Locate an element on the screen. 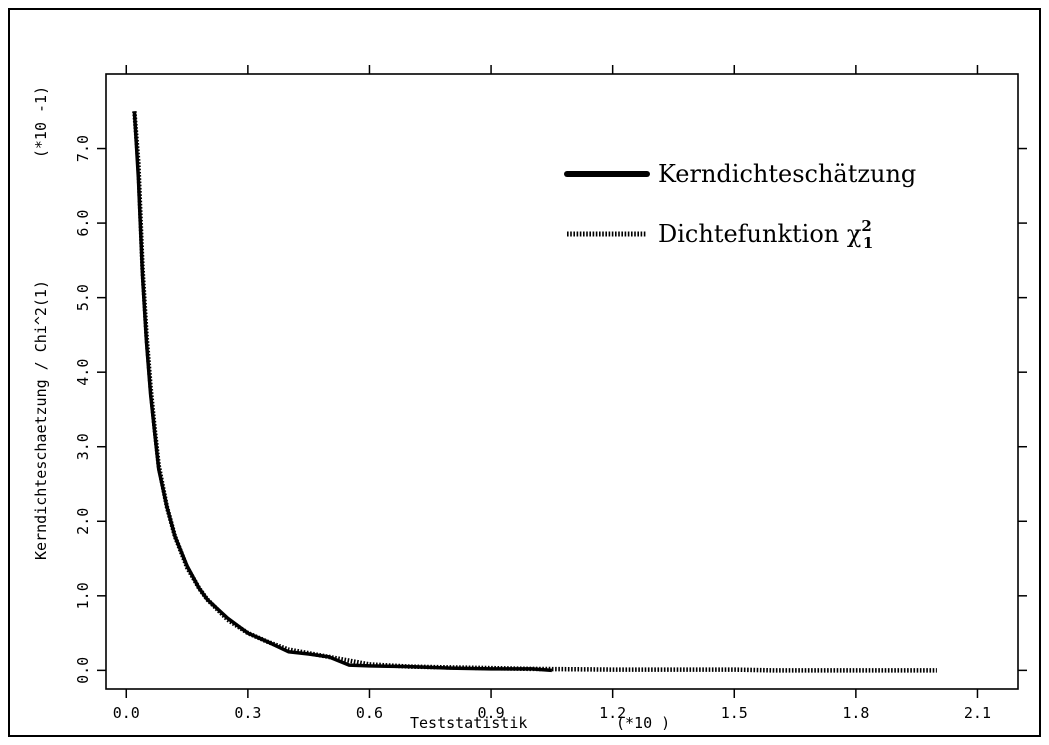 The width and height of the screenshot is (1049, 745). y-tick-label: 0.0 is located at coordinates (83, 670).